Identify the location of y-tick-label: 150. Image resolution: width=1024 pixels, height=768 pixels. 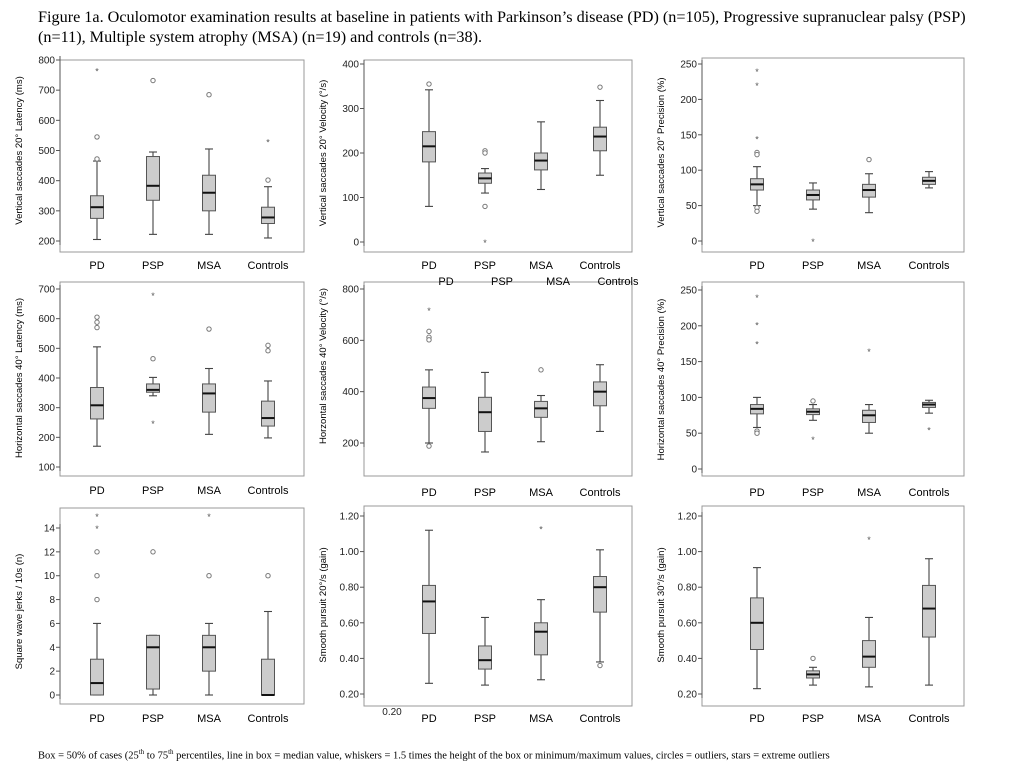
(688, 135).